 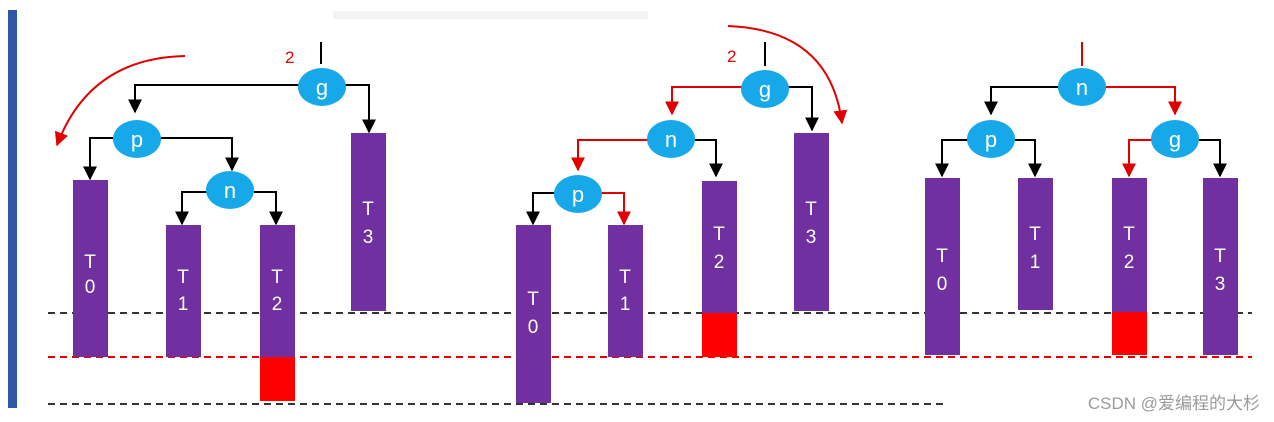 I want to click on top-faded-bar, so click(x=490, y=15).